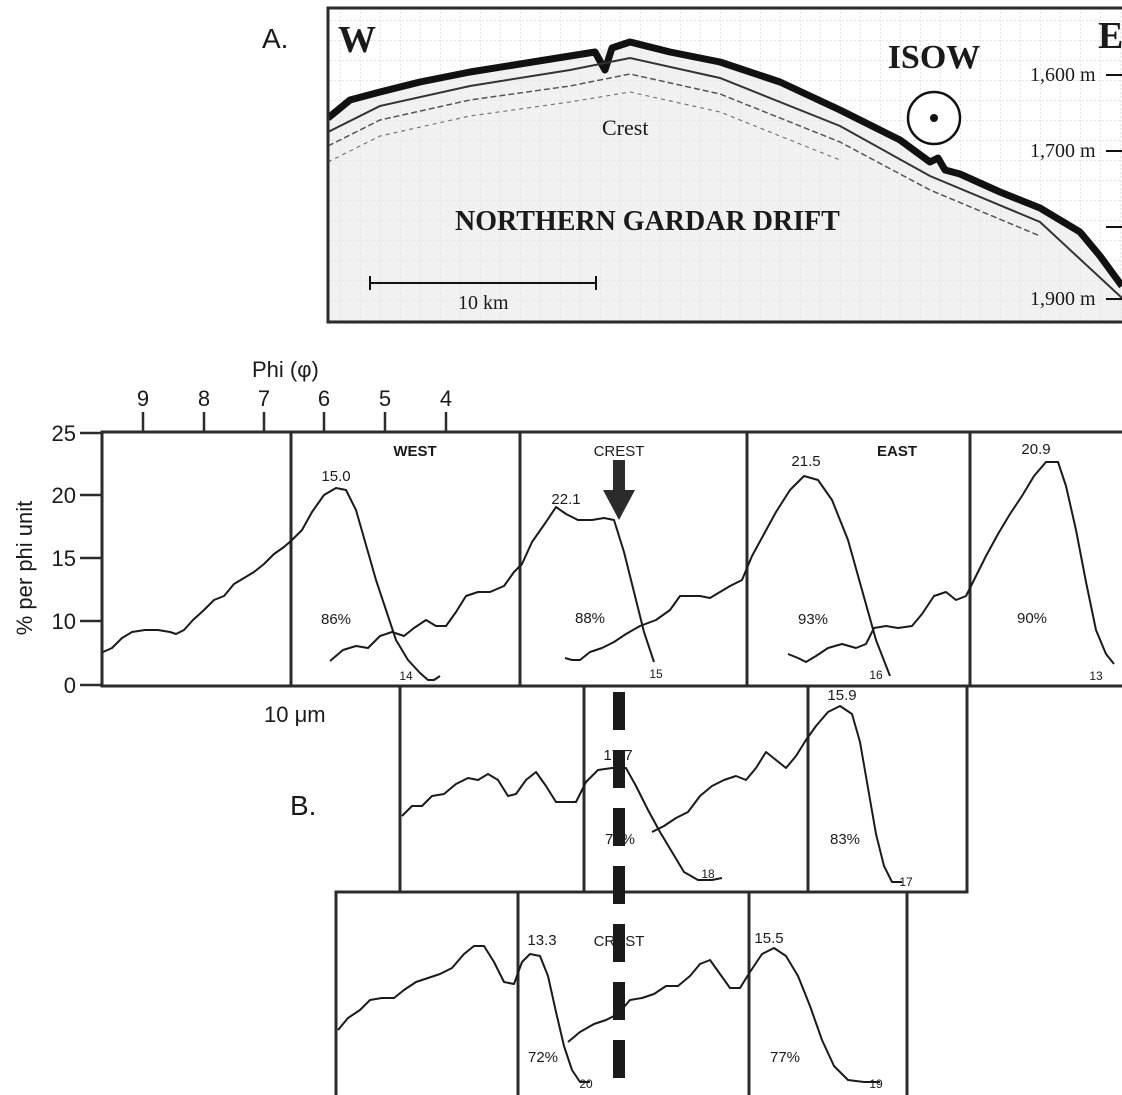 The image size is (1122, 1095). What do you see at coordinates (385, 398) in the screenshot?
I see `phi-tick-5: 5` at bounding box center [385, 398].